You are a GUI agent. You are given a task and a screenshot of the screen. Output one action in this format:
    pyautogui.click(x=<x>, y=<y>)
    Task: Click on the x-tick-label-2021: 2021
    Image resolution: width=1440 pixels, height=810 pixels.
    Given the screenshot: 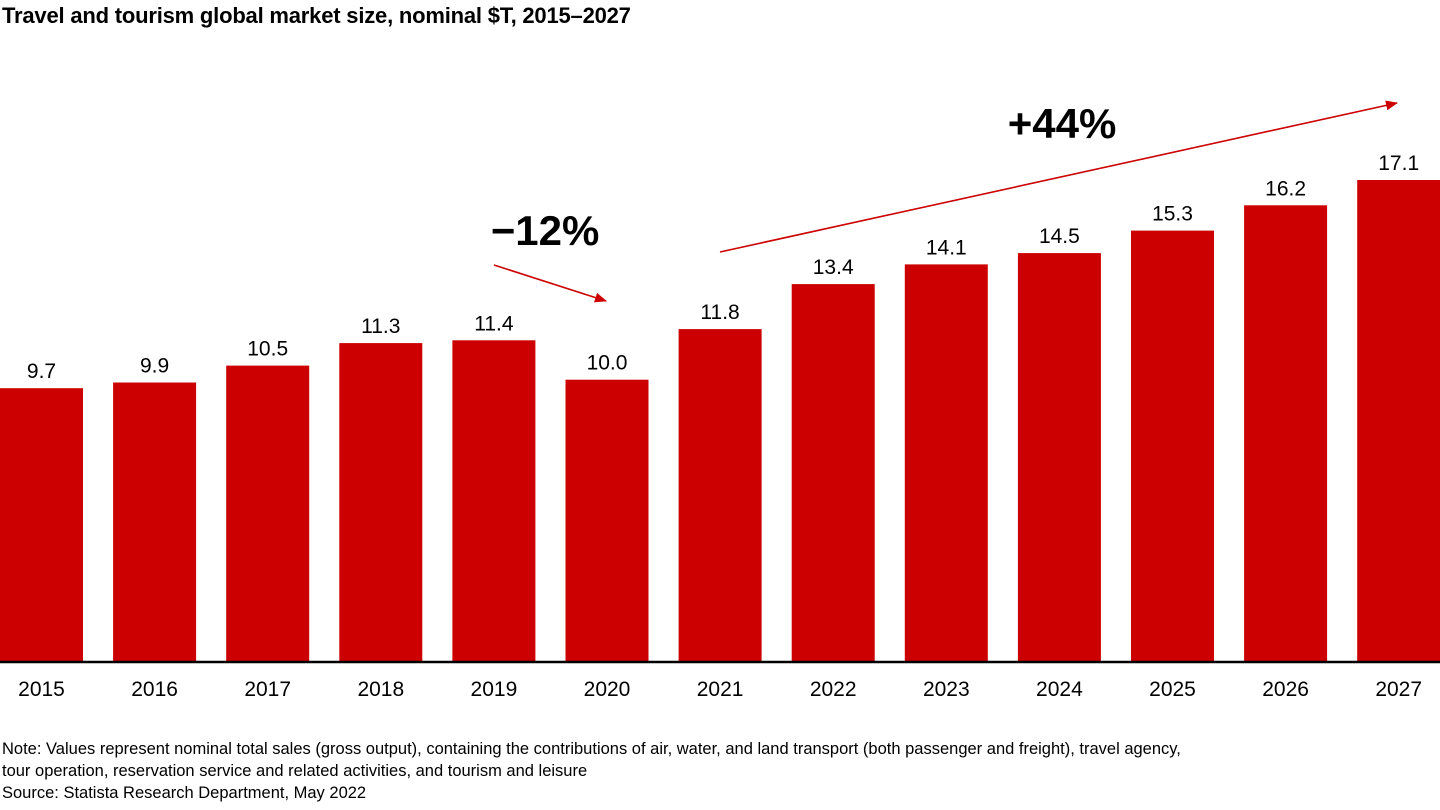 What is the action you would take?
    pyautogui.click(x=720, y=689)
    